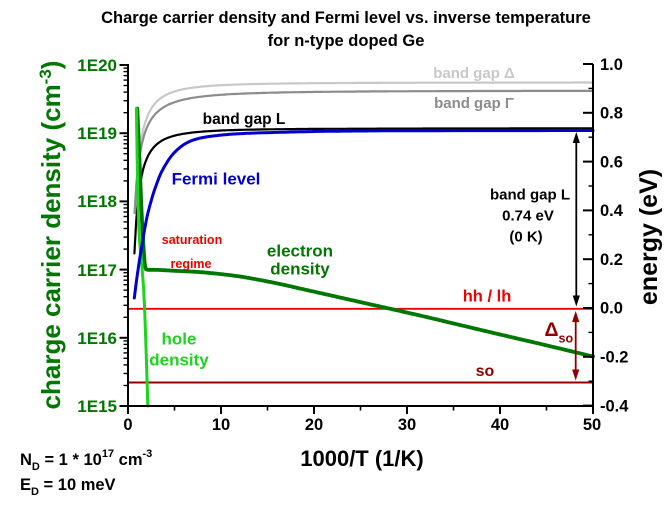 Image resolution: width=668 pixels, height=515 pixels. Describe the element at coordinates (614, 407) in the screenshot. I see `svg-text: -0.4` at that location.